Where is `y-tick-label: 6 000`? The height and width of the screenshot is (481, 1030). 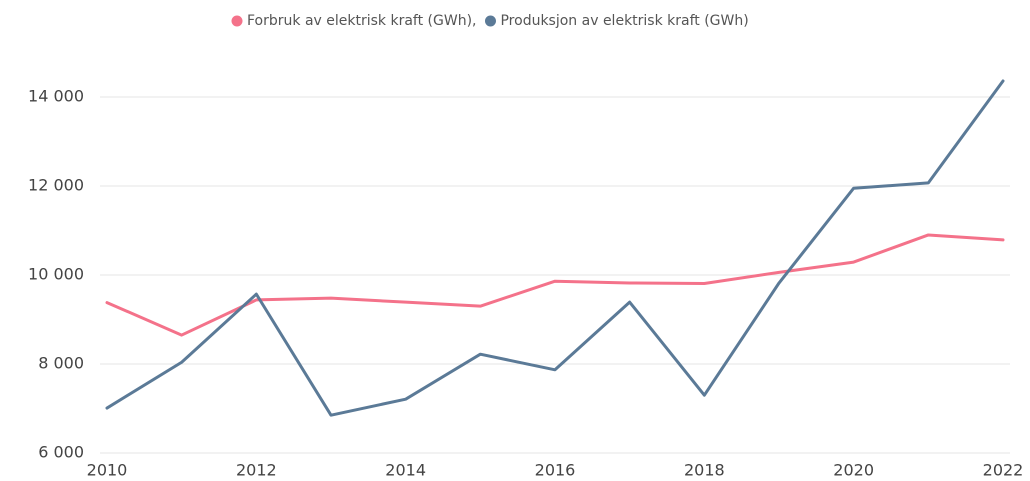 y-tick-label: 6 000 is located at coordinates (61, 452).